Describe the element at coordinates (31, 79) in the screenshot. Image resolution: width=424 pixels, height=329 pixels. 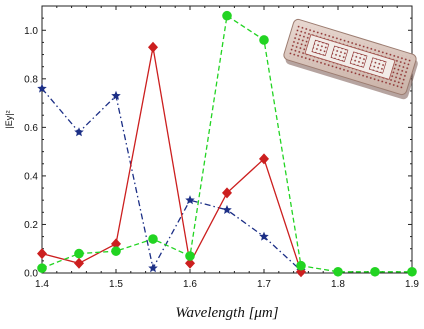
I see `y-tick-label: 0.8` at that location.